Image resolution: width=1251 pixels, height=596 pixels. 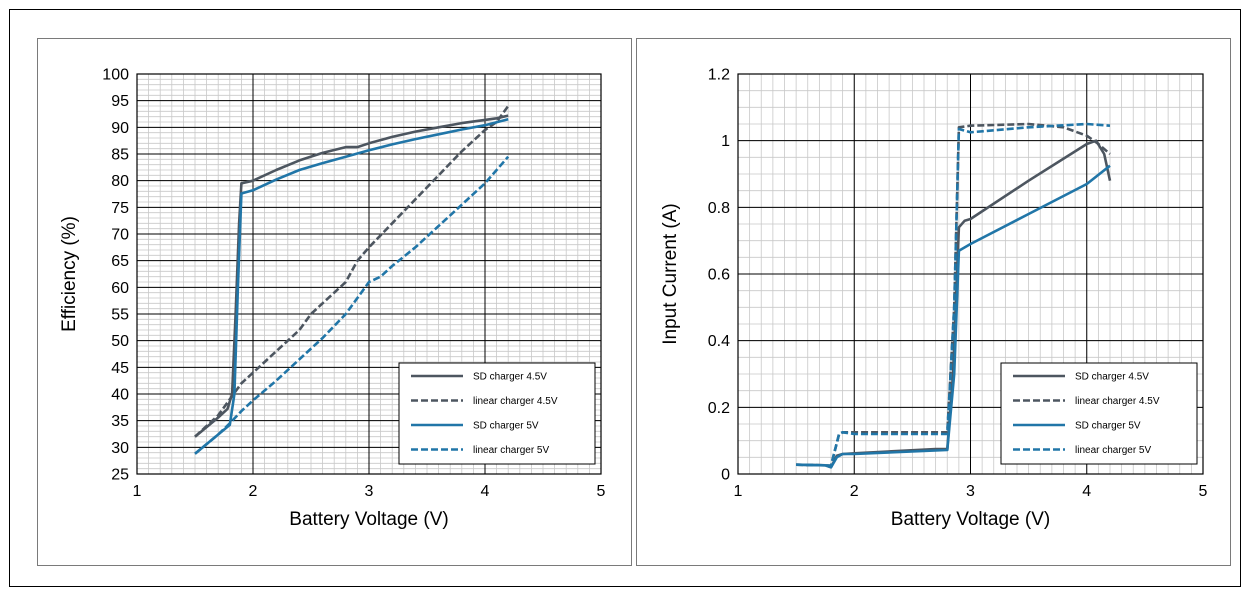 What do you see at coordinates (719, 75) in the screenshot?
I see `y-tick-label: 1.2` at bounding box center [719, 75].